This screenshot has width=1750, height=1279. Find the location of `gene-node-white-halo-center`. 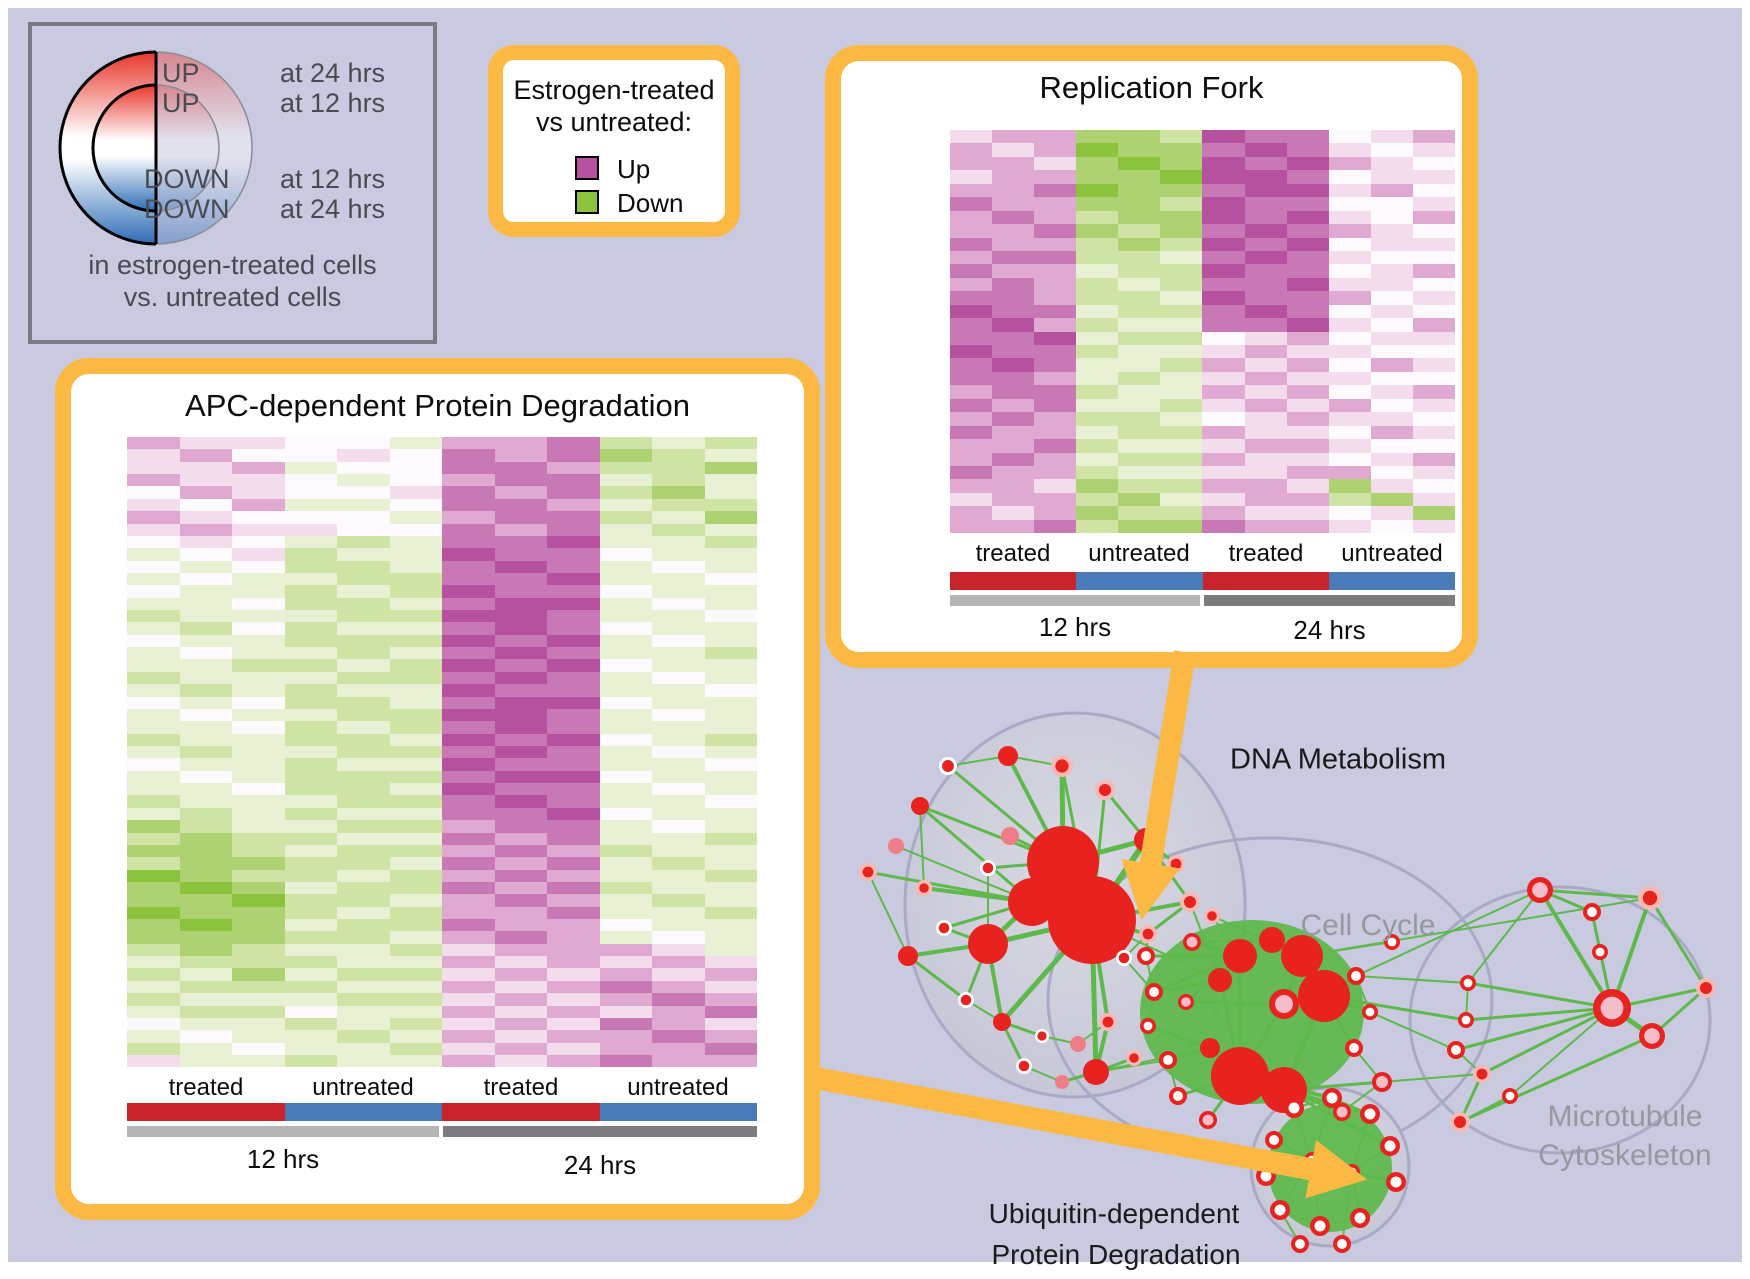

gene-node-white-halo-center is located at coordinates (966, 1000).